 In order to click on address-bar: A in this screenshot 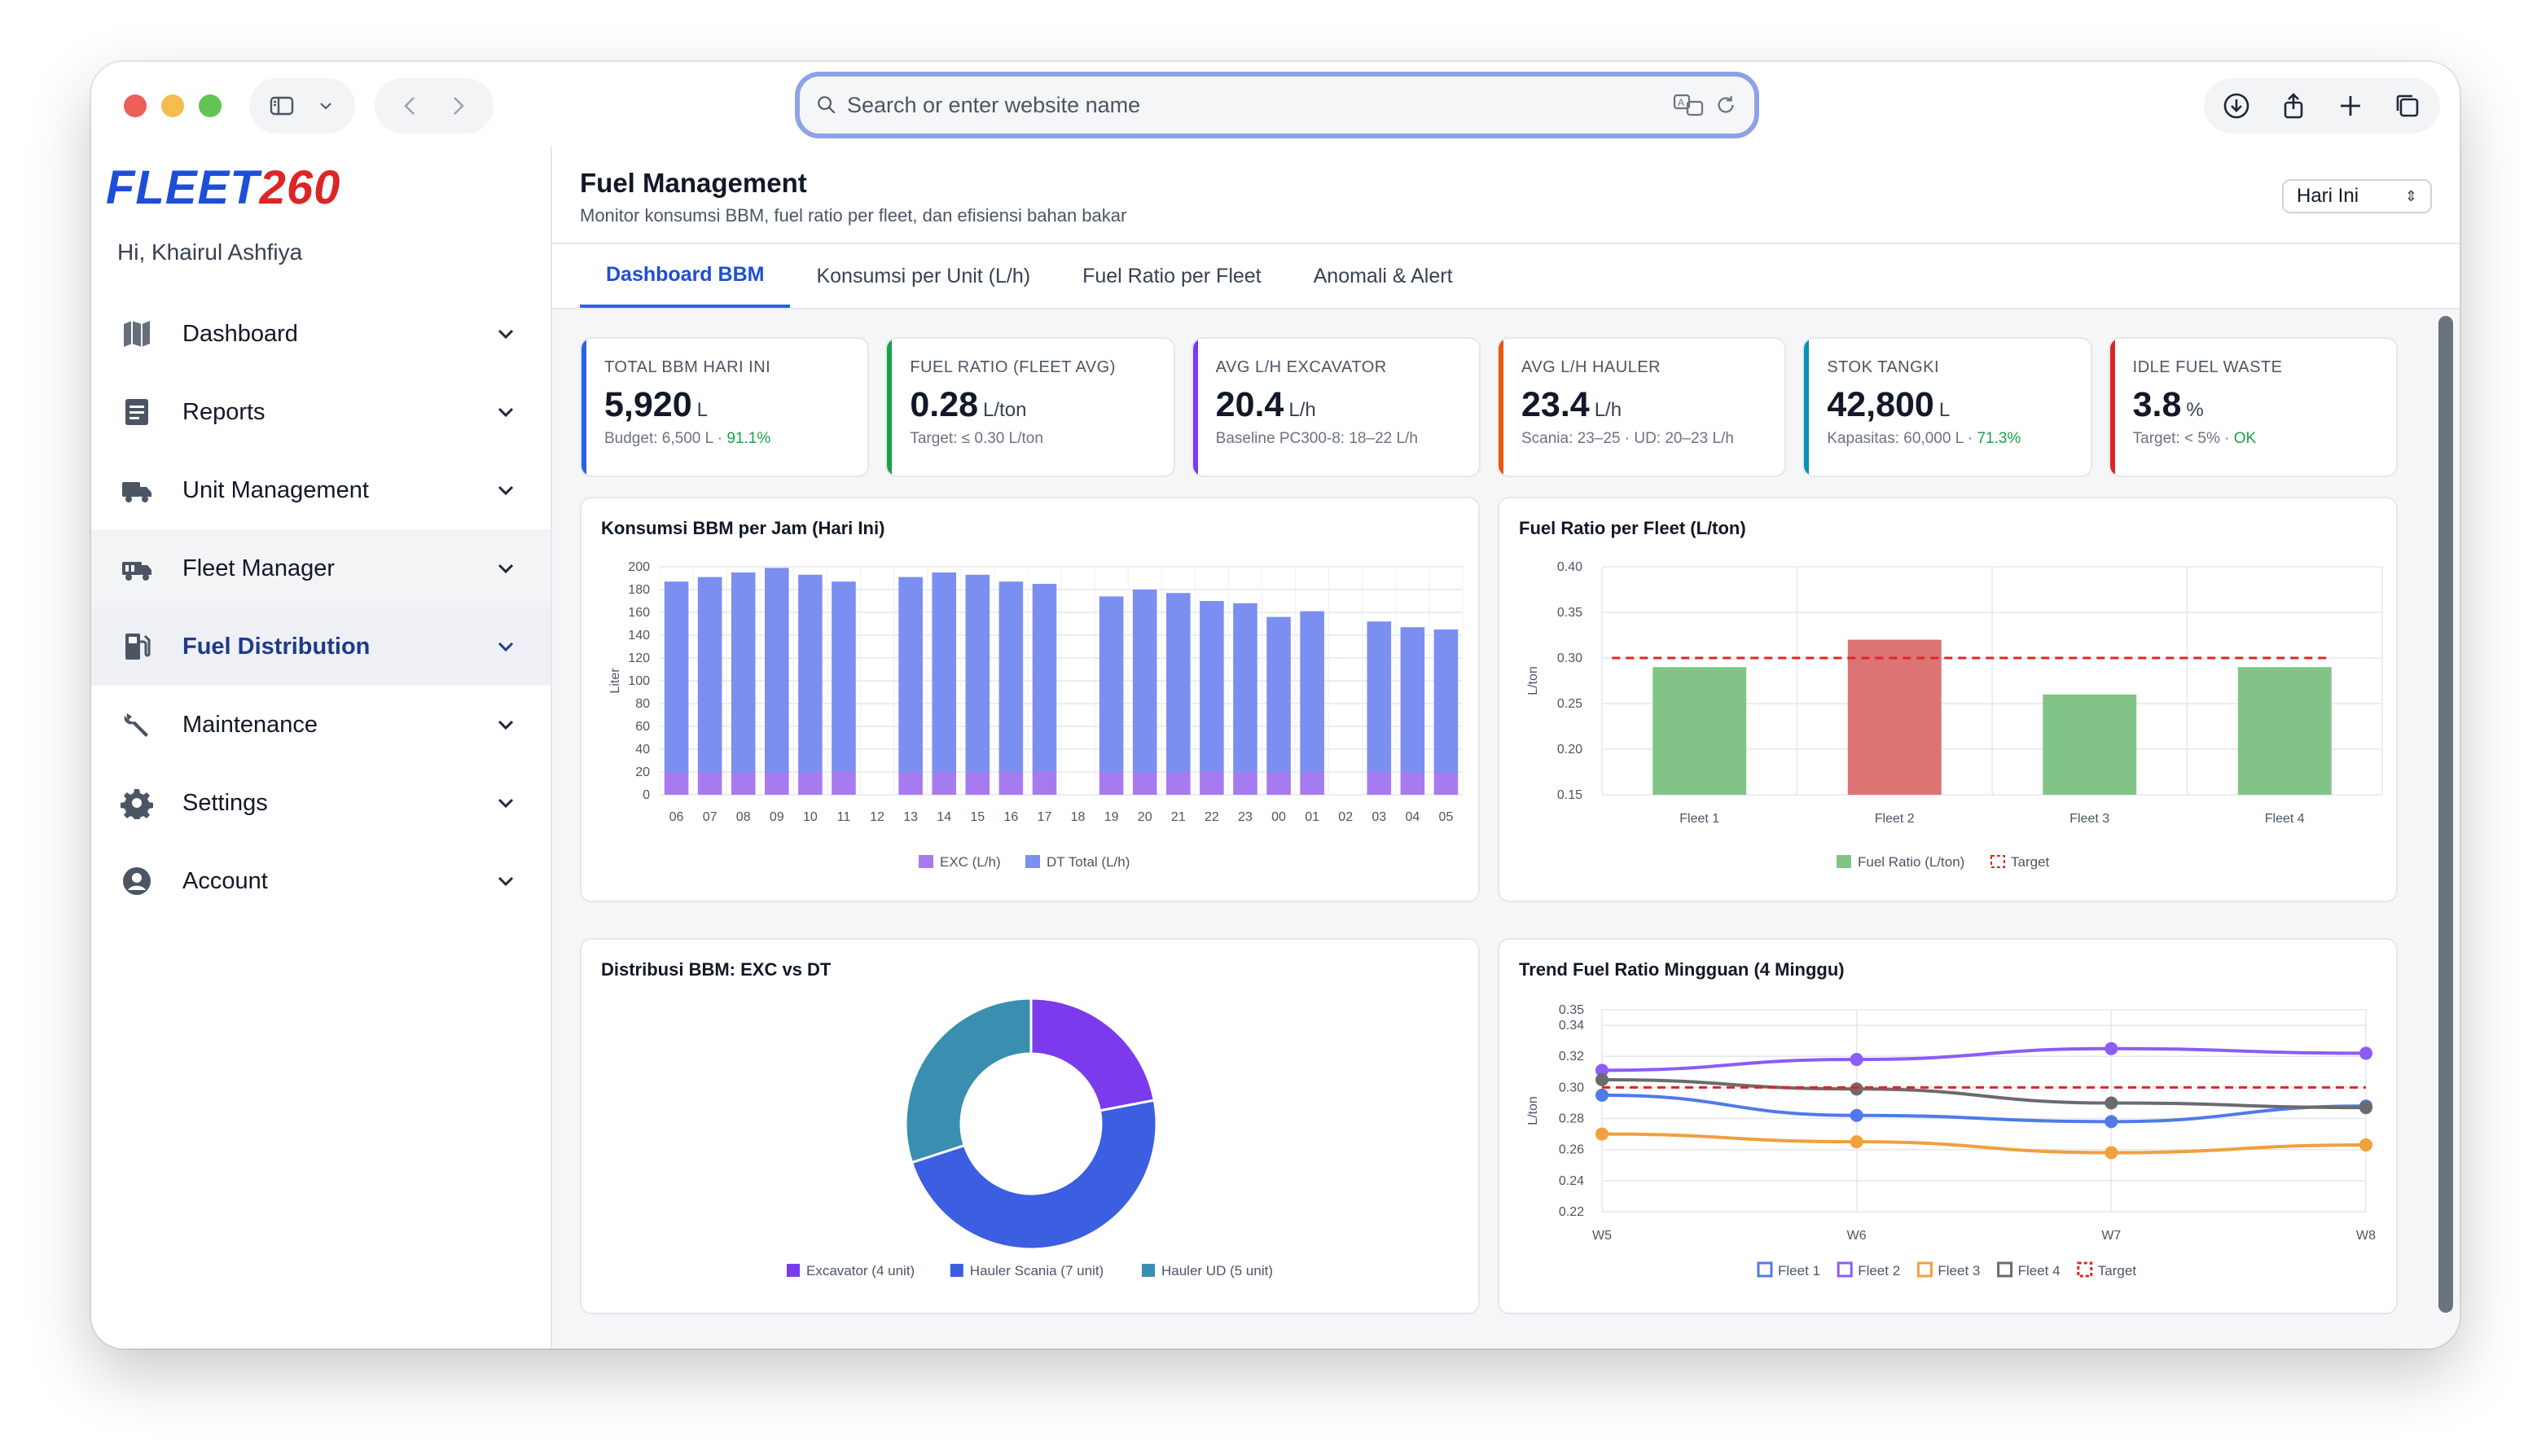, I will do `click(1277, 105)`.